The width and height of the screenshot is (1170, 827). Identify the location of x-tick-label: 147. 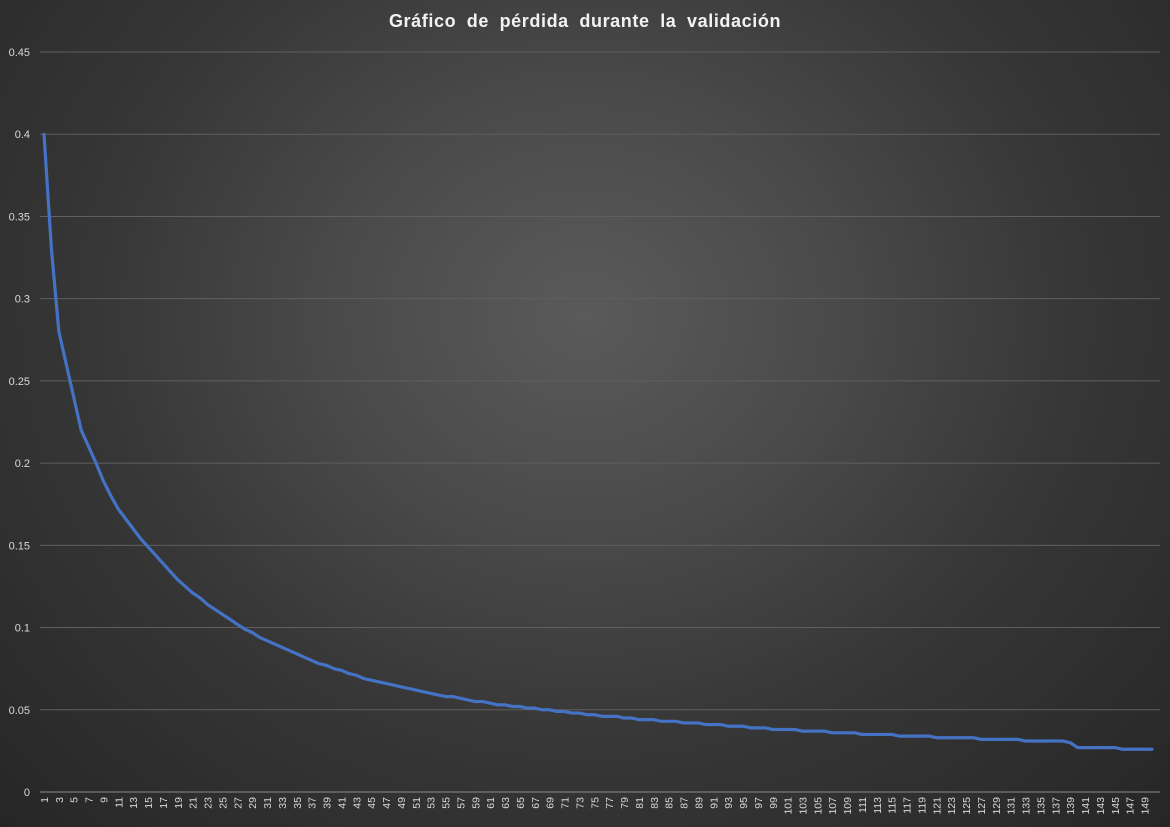
(1131, 806).